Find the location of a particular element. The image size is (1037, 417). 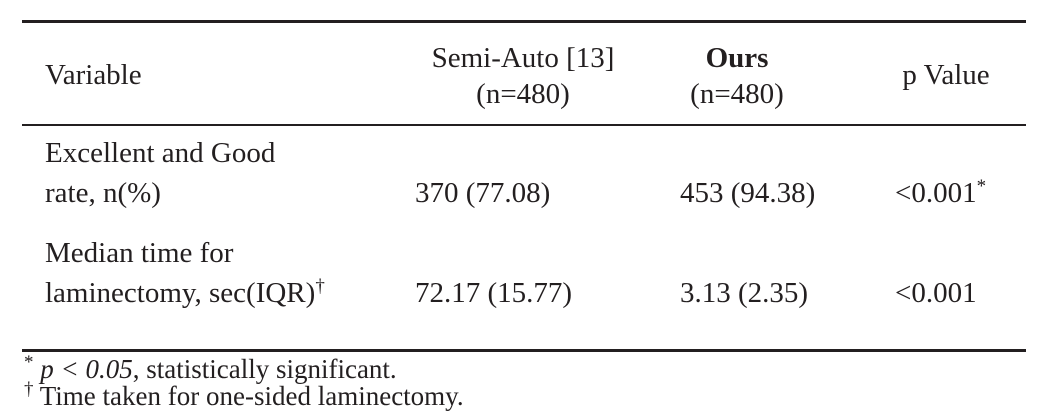

row-label: rate, n(%) is located at coordinates (103, 193).